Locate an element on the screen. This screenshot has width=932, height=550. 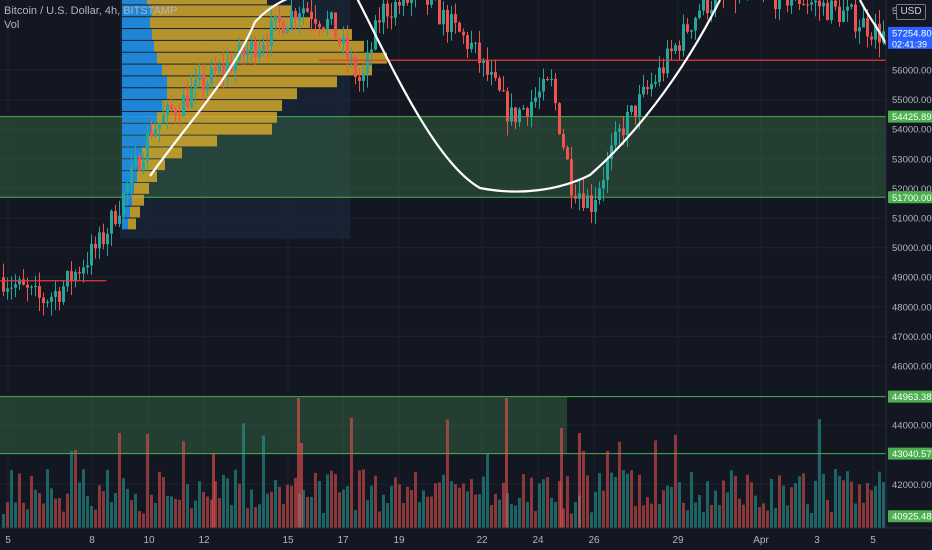
time-axis-tick: 15 is located at coordinates (288, 540).